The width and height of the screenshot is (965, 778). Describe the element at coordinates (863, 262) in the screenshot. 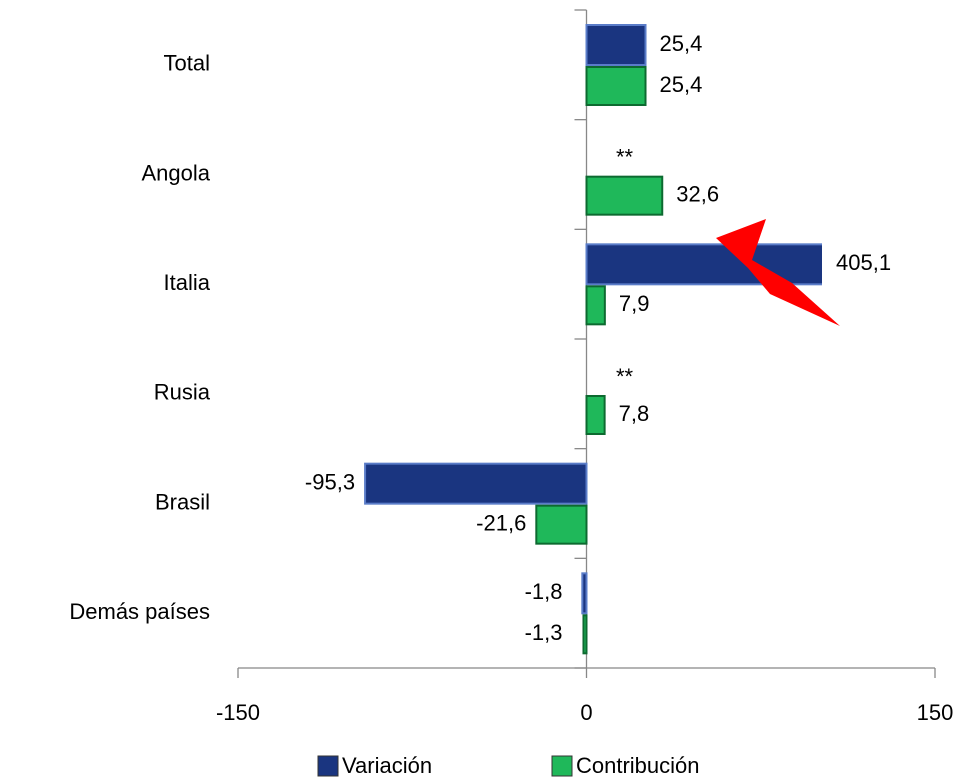

I see `value-label: 405,1` at that location.